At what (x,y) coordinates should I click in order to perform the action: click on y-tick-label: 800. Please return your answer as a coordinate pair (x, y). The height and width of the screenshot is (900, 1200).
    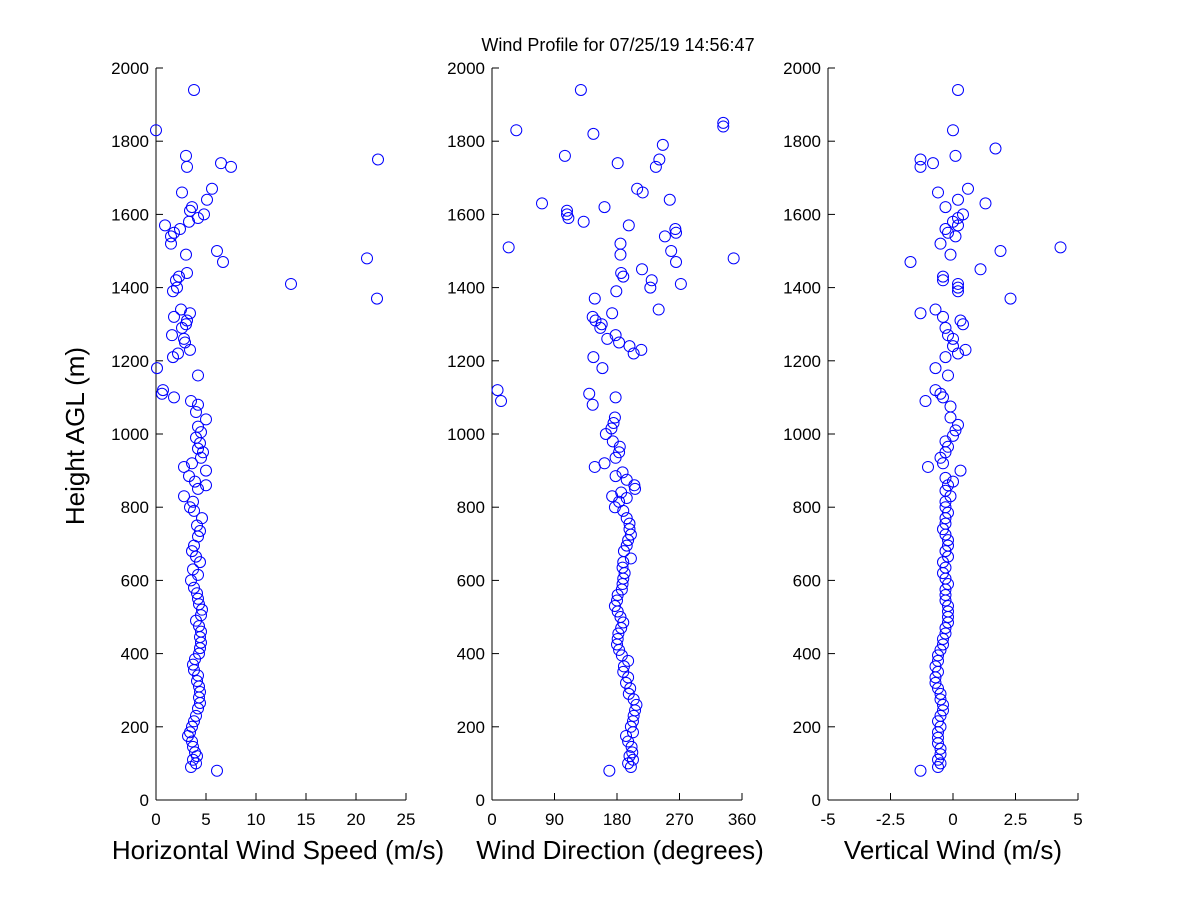
    Looking at the image, I should click on (807, 507).